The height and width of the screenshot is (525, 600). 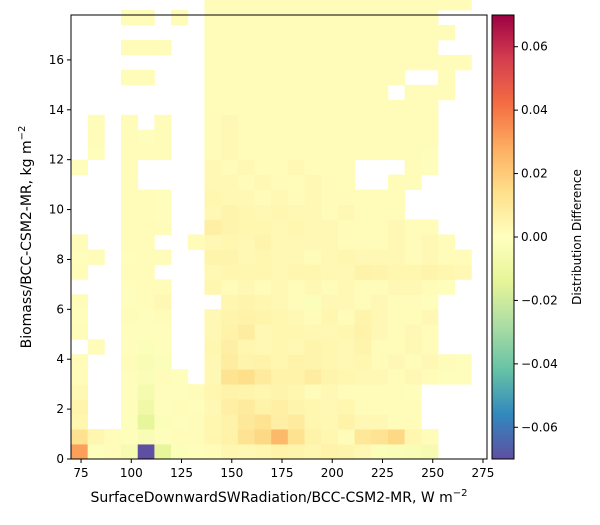 I want to click on colorbar-tick-label: 0.04, so click(x=534, y=110).